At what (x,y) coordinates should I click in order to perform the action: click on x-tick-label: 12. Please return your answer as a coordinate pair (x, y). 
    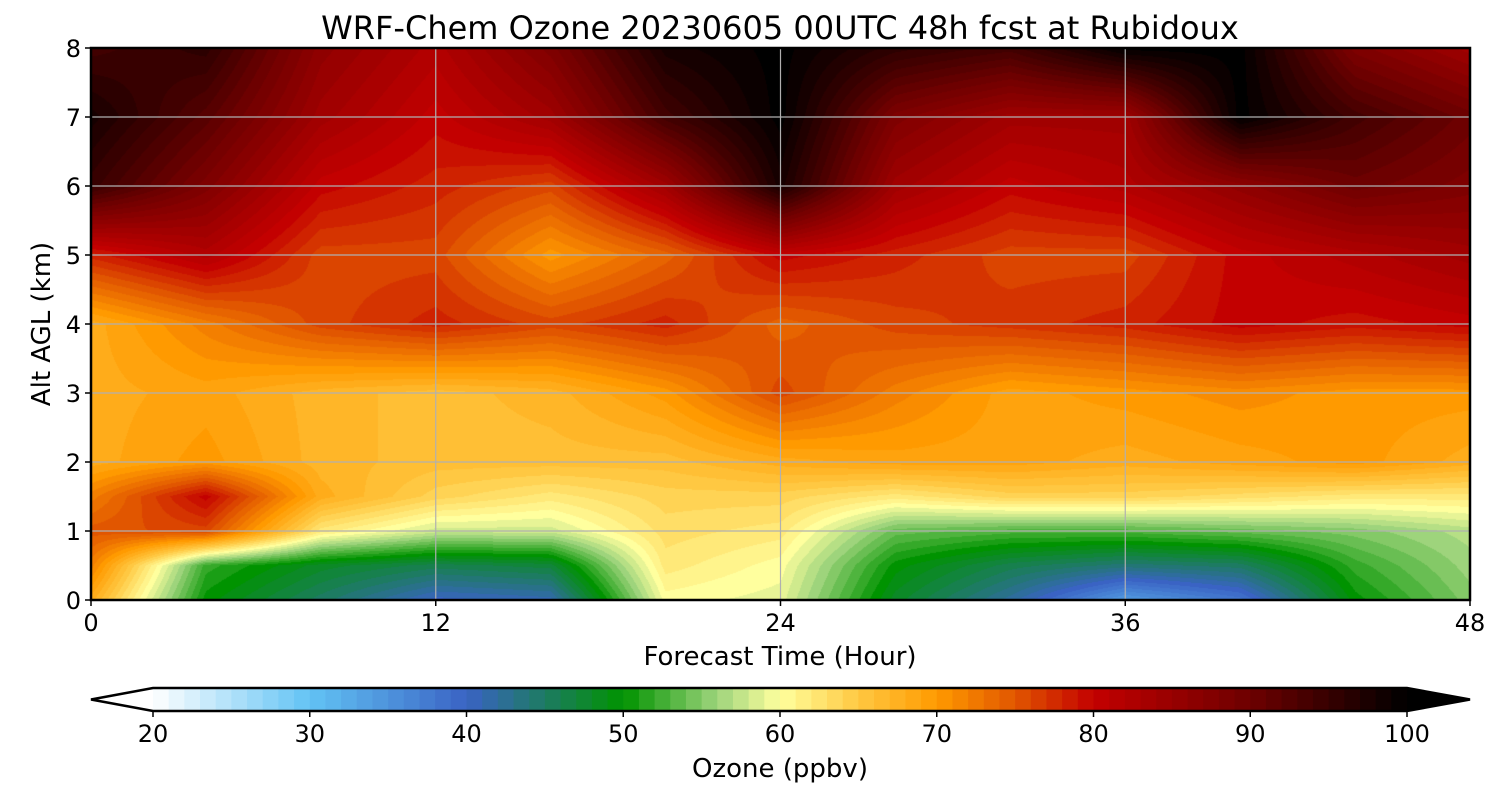
    Looking at the image, I should click on (435, 623).